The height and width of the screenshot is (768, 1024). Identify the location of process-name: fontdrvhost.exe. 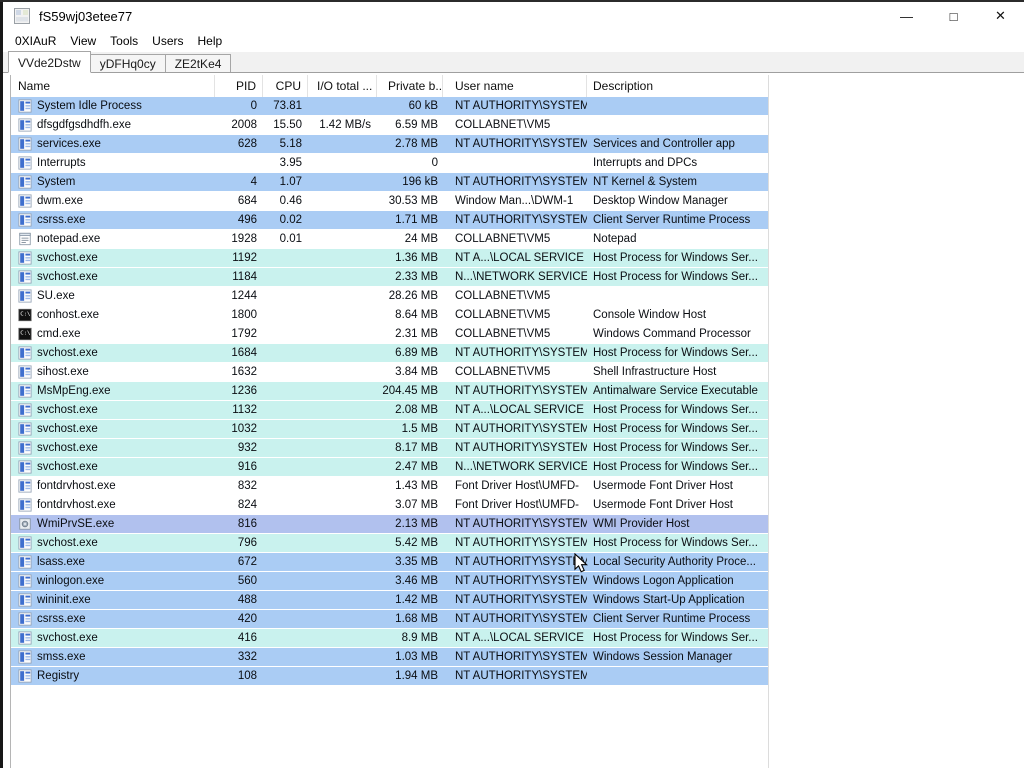
(76, 486).